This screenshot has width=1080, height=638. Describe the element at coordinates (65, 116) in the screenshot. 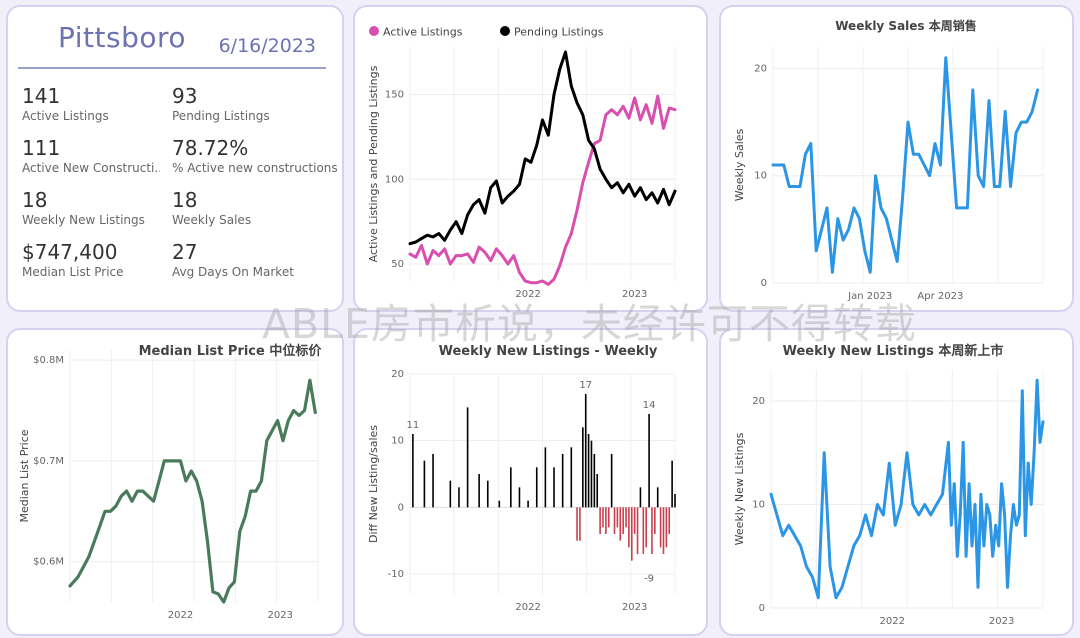

I see `kpi-label: Active Listings` at that location.